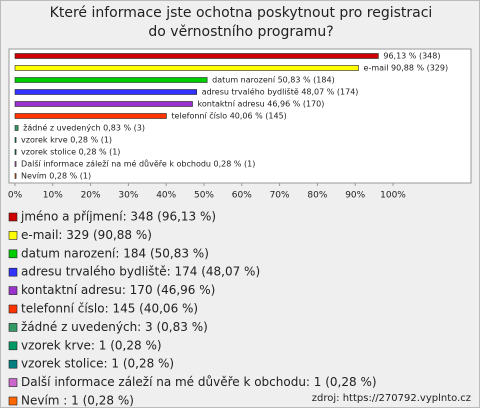 The height and width of the screenshot is (408, 480). What do you see at coordinates (91, 345) in the screenshot?
I see `legend-label: vzorek krve: 1 (0,28 %)` at bounding box center [91, 345].